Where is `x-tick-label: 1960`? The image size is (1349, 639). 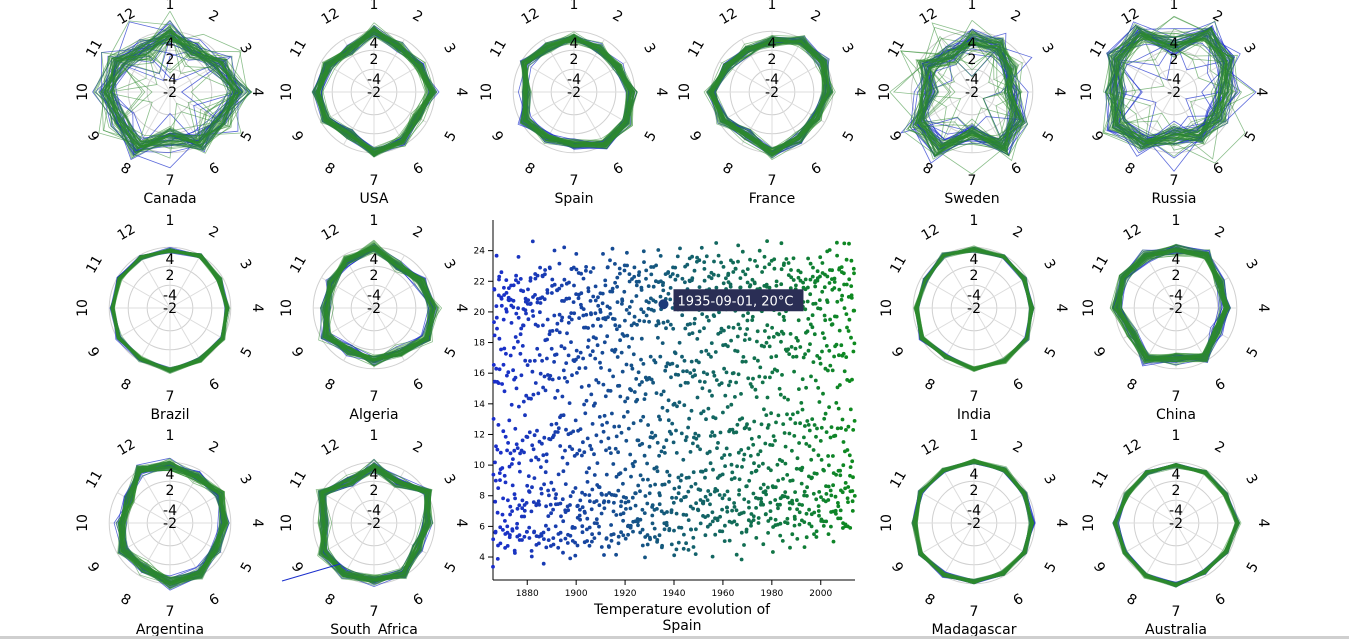
x-tick-label: 1960 is located at coordinates (722, 594).